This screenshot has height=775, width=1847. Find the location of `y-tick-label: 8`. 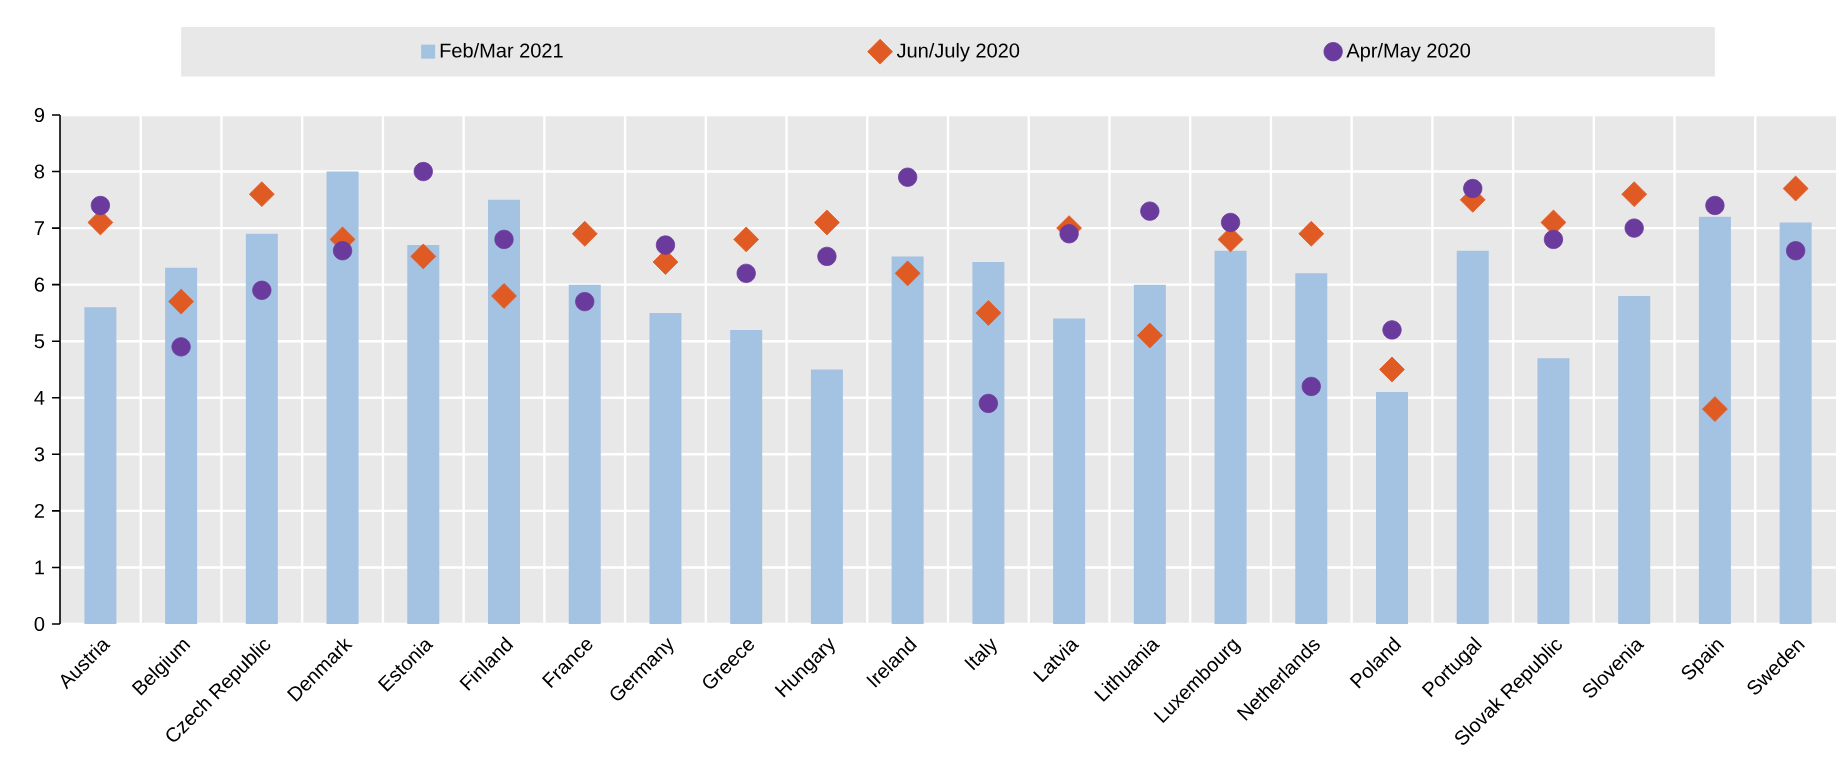

y-tick-label: 8 is located at coordinates (39, 171).